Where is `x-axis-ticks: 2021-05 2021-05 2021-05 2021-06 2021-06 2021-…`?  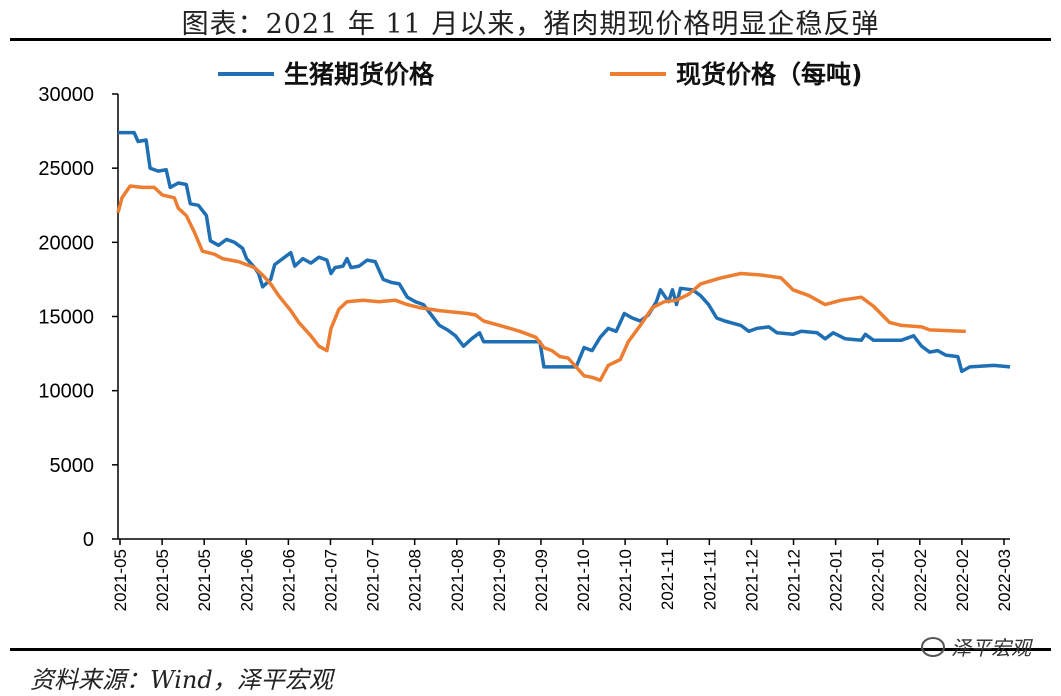
x-axis-ticks: 2021-05 2021-05 2021-05 2021-06 2021-06 2021-… is located at coordinates (562, 575).